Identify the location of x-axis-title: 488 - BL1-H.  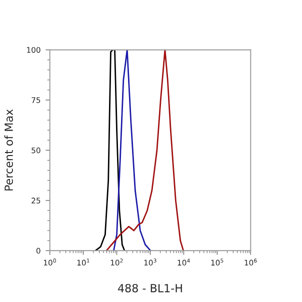
(150, 288).